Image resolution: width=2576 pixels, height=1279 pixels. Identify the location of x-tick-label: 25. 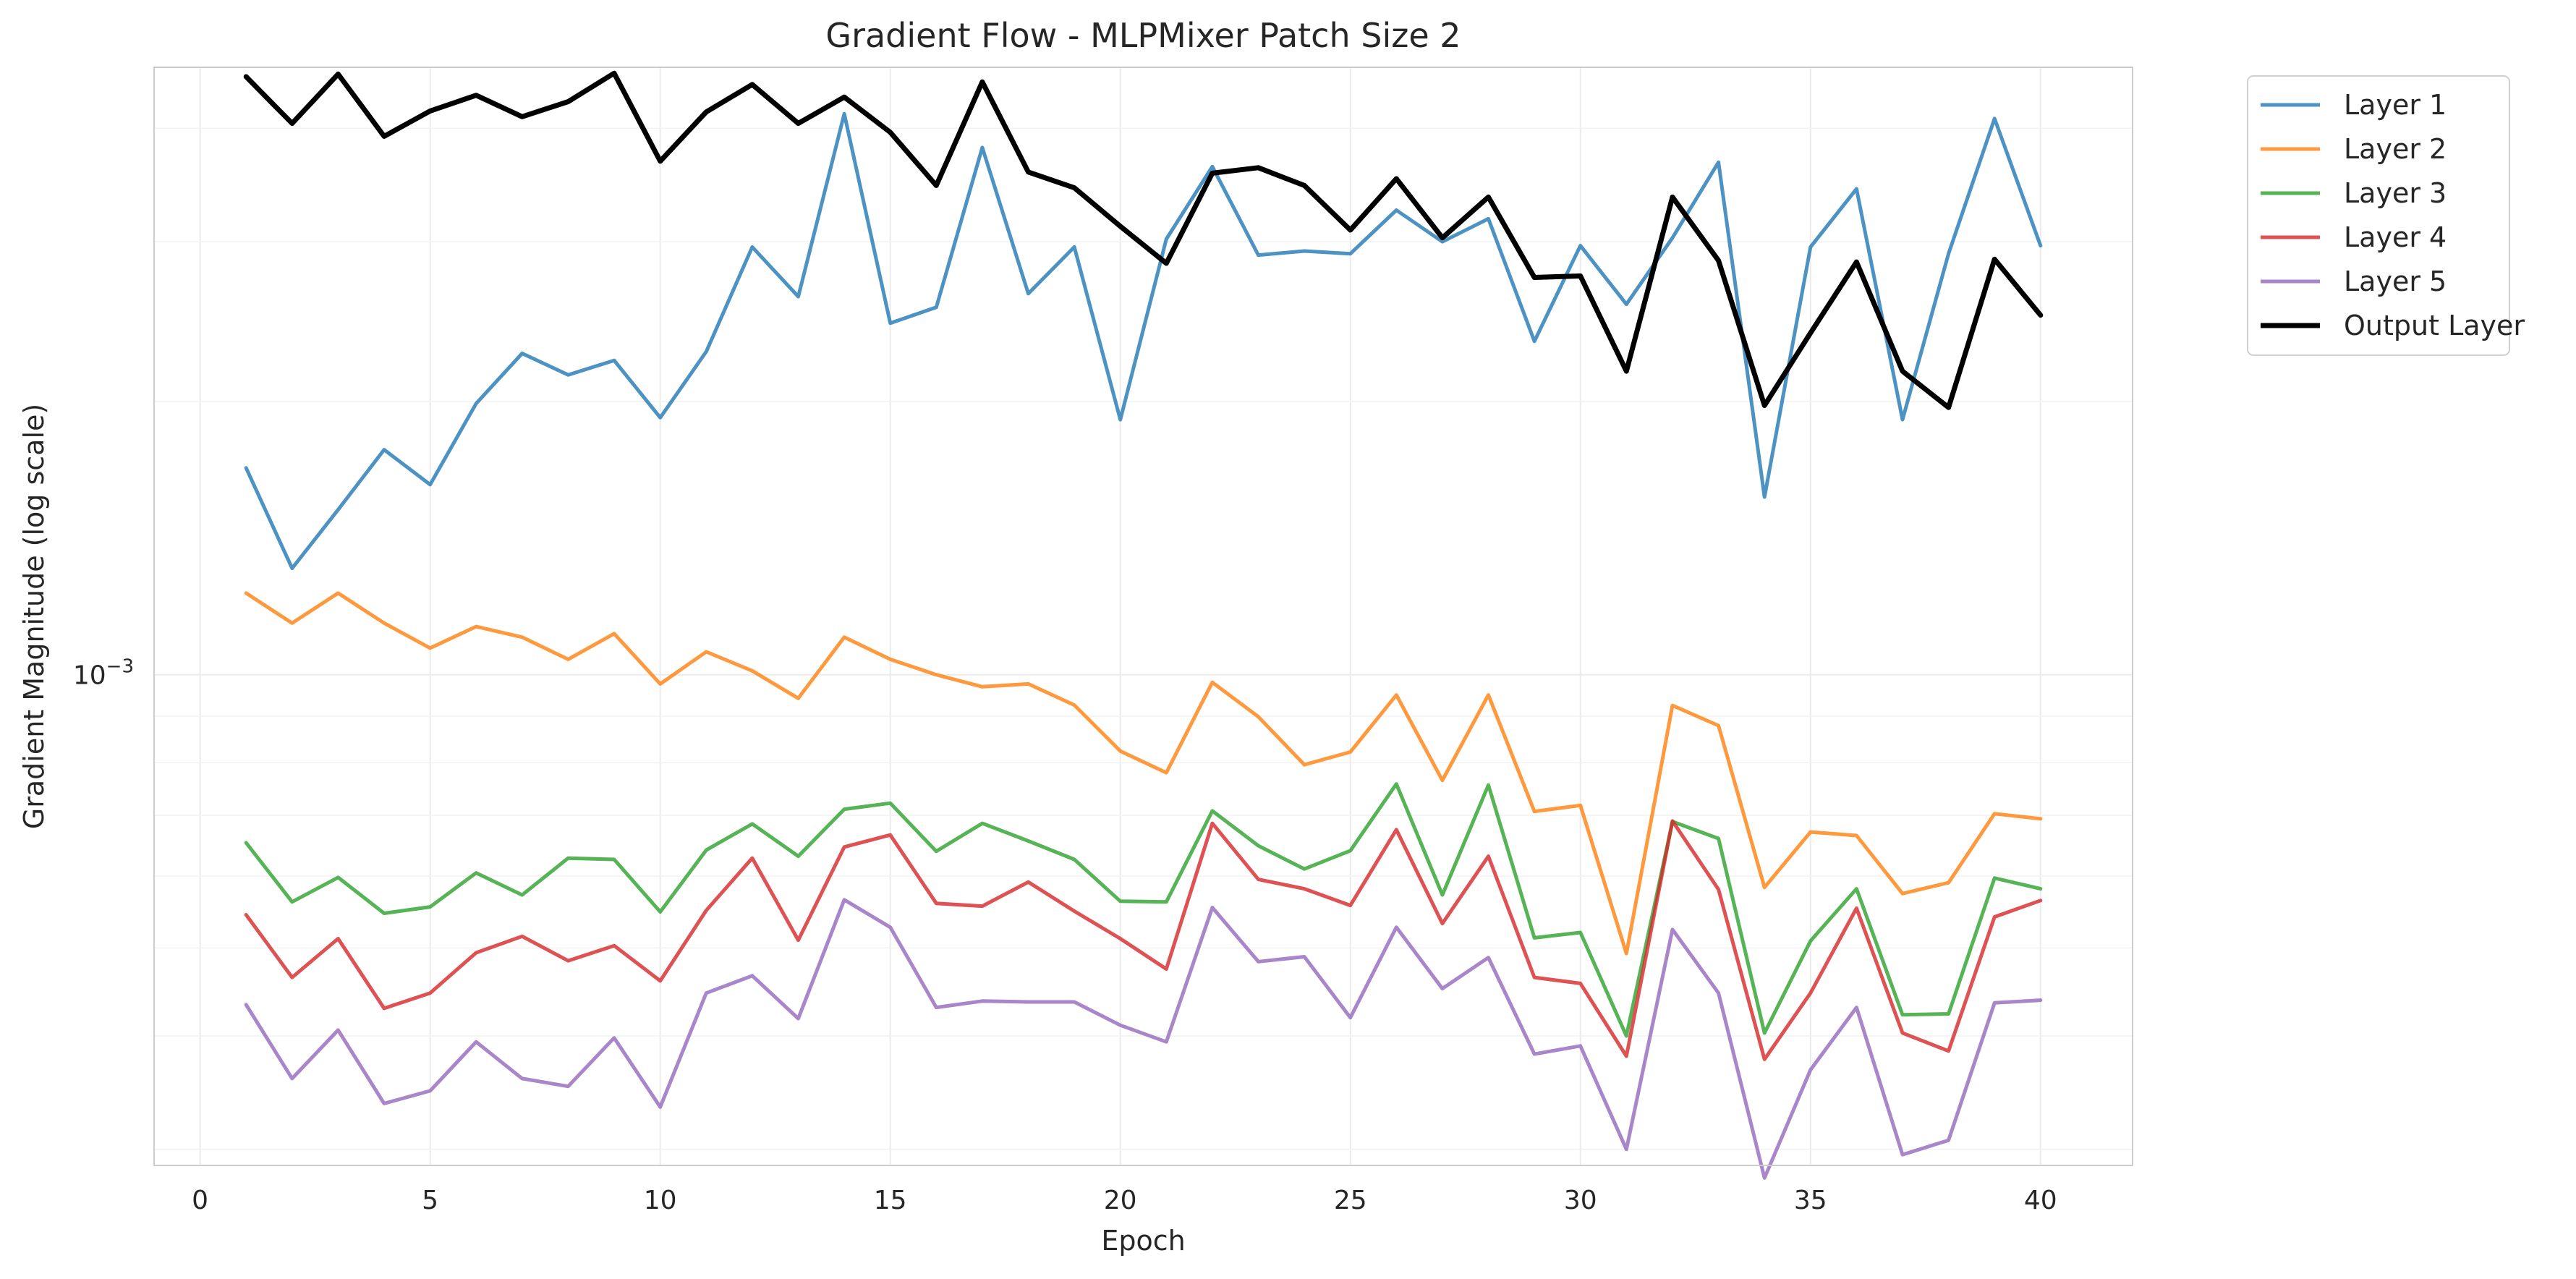
(1350, 1200).